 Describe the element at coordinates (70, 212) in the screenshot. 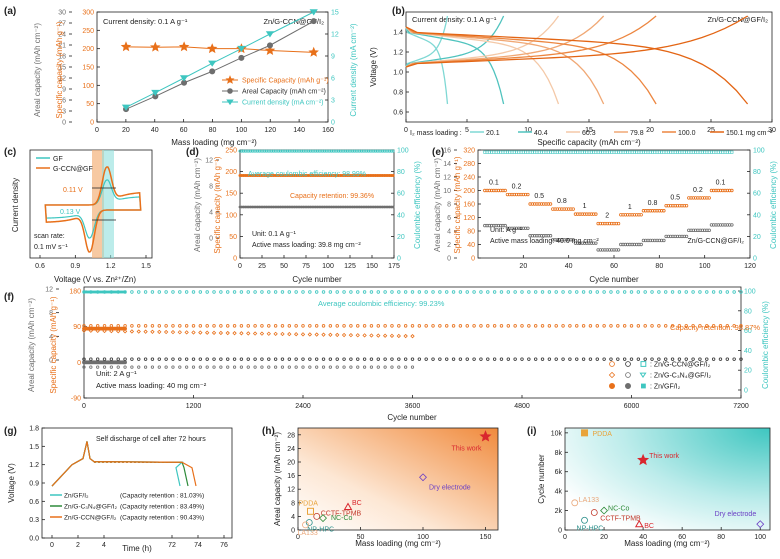

I see `annotation: 0.13 V` at that location.